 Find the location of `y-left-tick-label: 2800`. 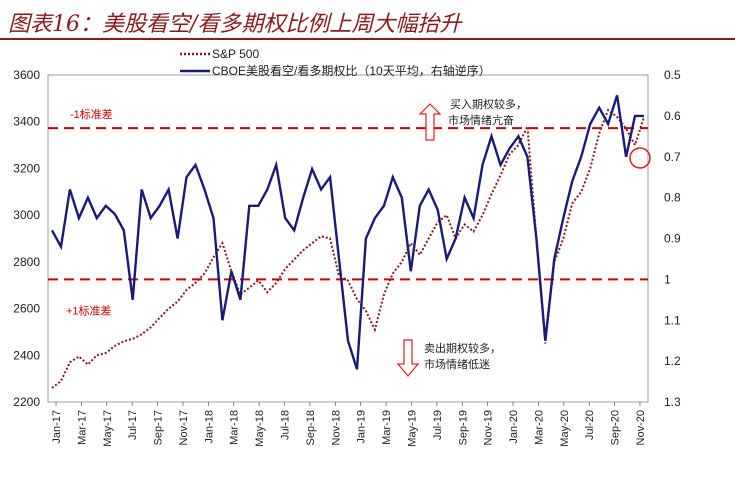

y-left-tick-label: 2800 is located at coordinates (26, 262).